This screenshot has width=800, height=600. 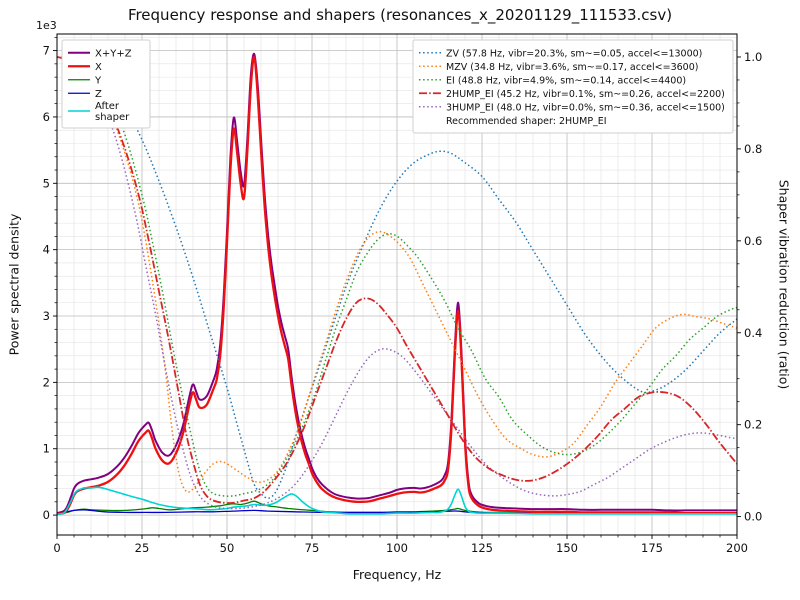 I want to click on y-left-tick-label: 0, so click(x=46, y=515).